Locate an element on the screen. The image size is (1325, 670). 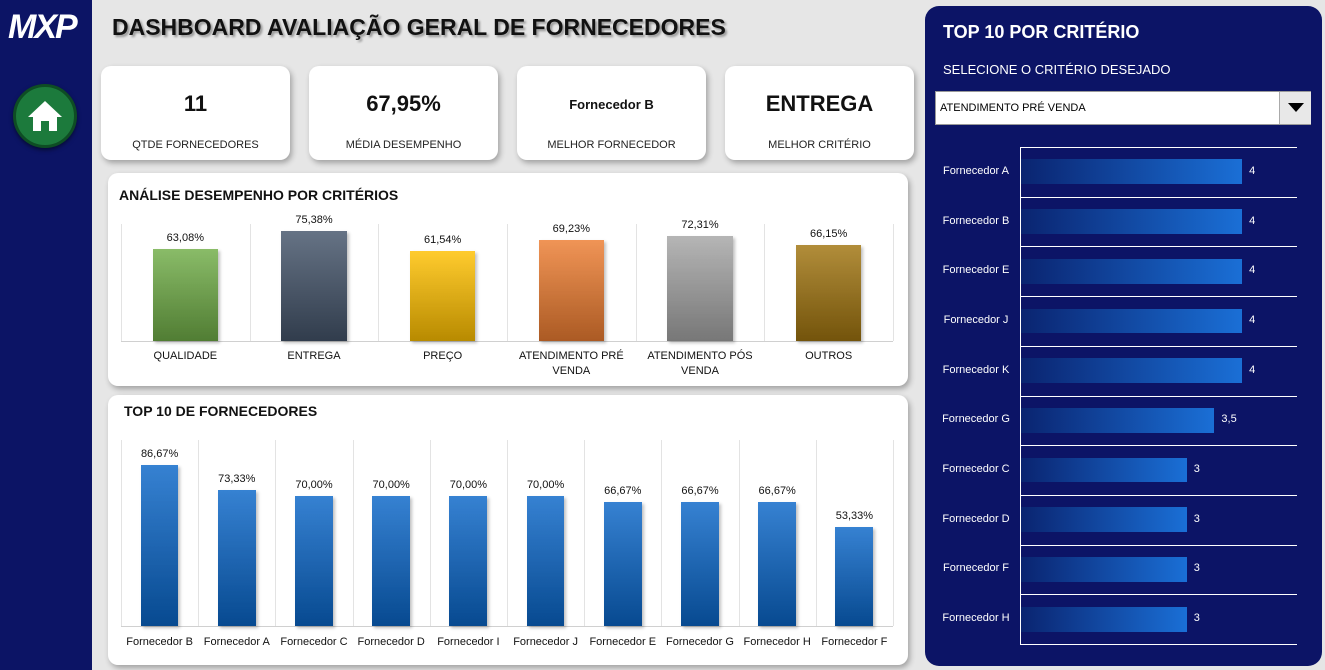
data-label: 73,33% is located at coordinates (237, 478).